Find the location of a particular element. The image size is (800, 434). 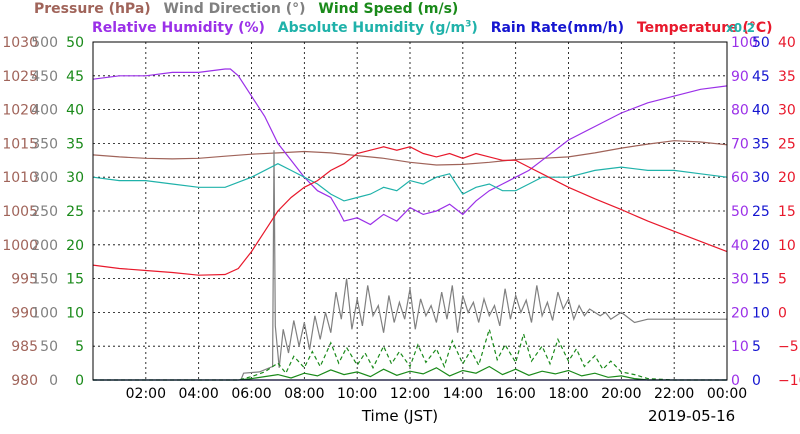

x-axis-label: Time (JST) is located at coordinates (400, 416).